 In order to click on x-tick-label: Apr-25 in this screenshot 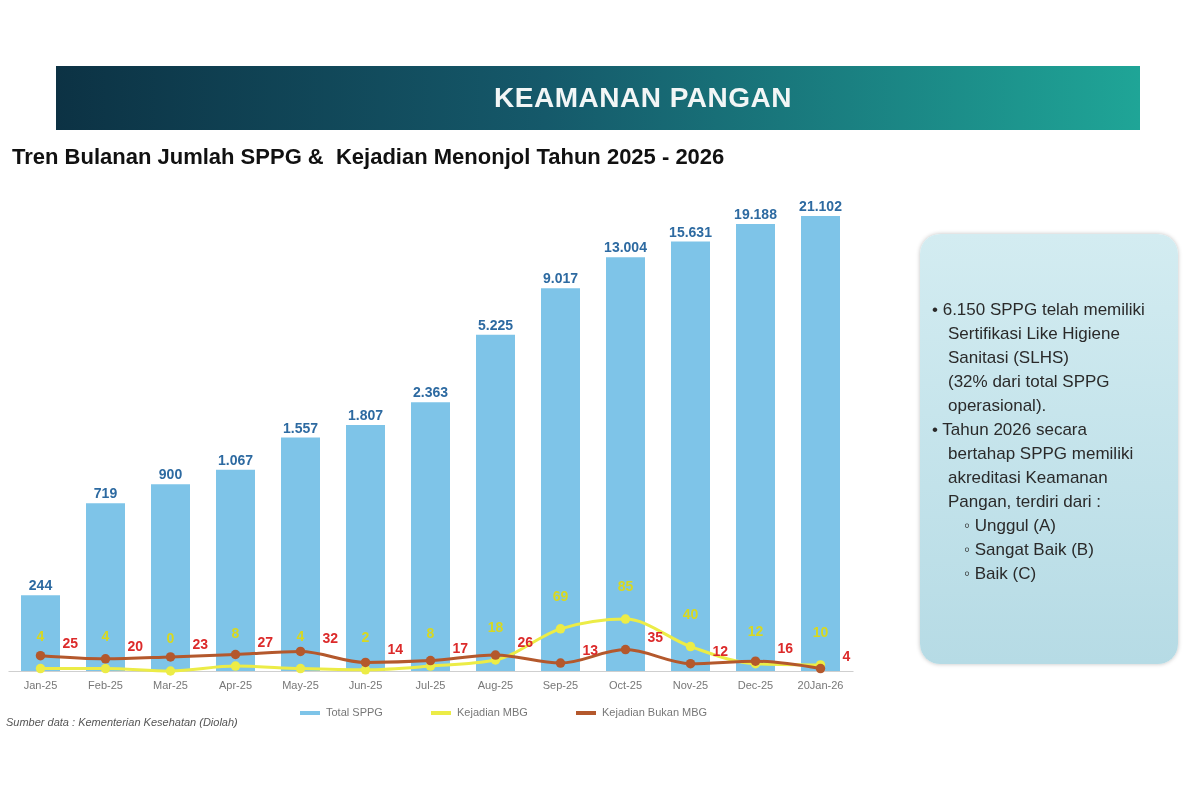, I will do `click(235, 684)`.